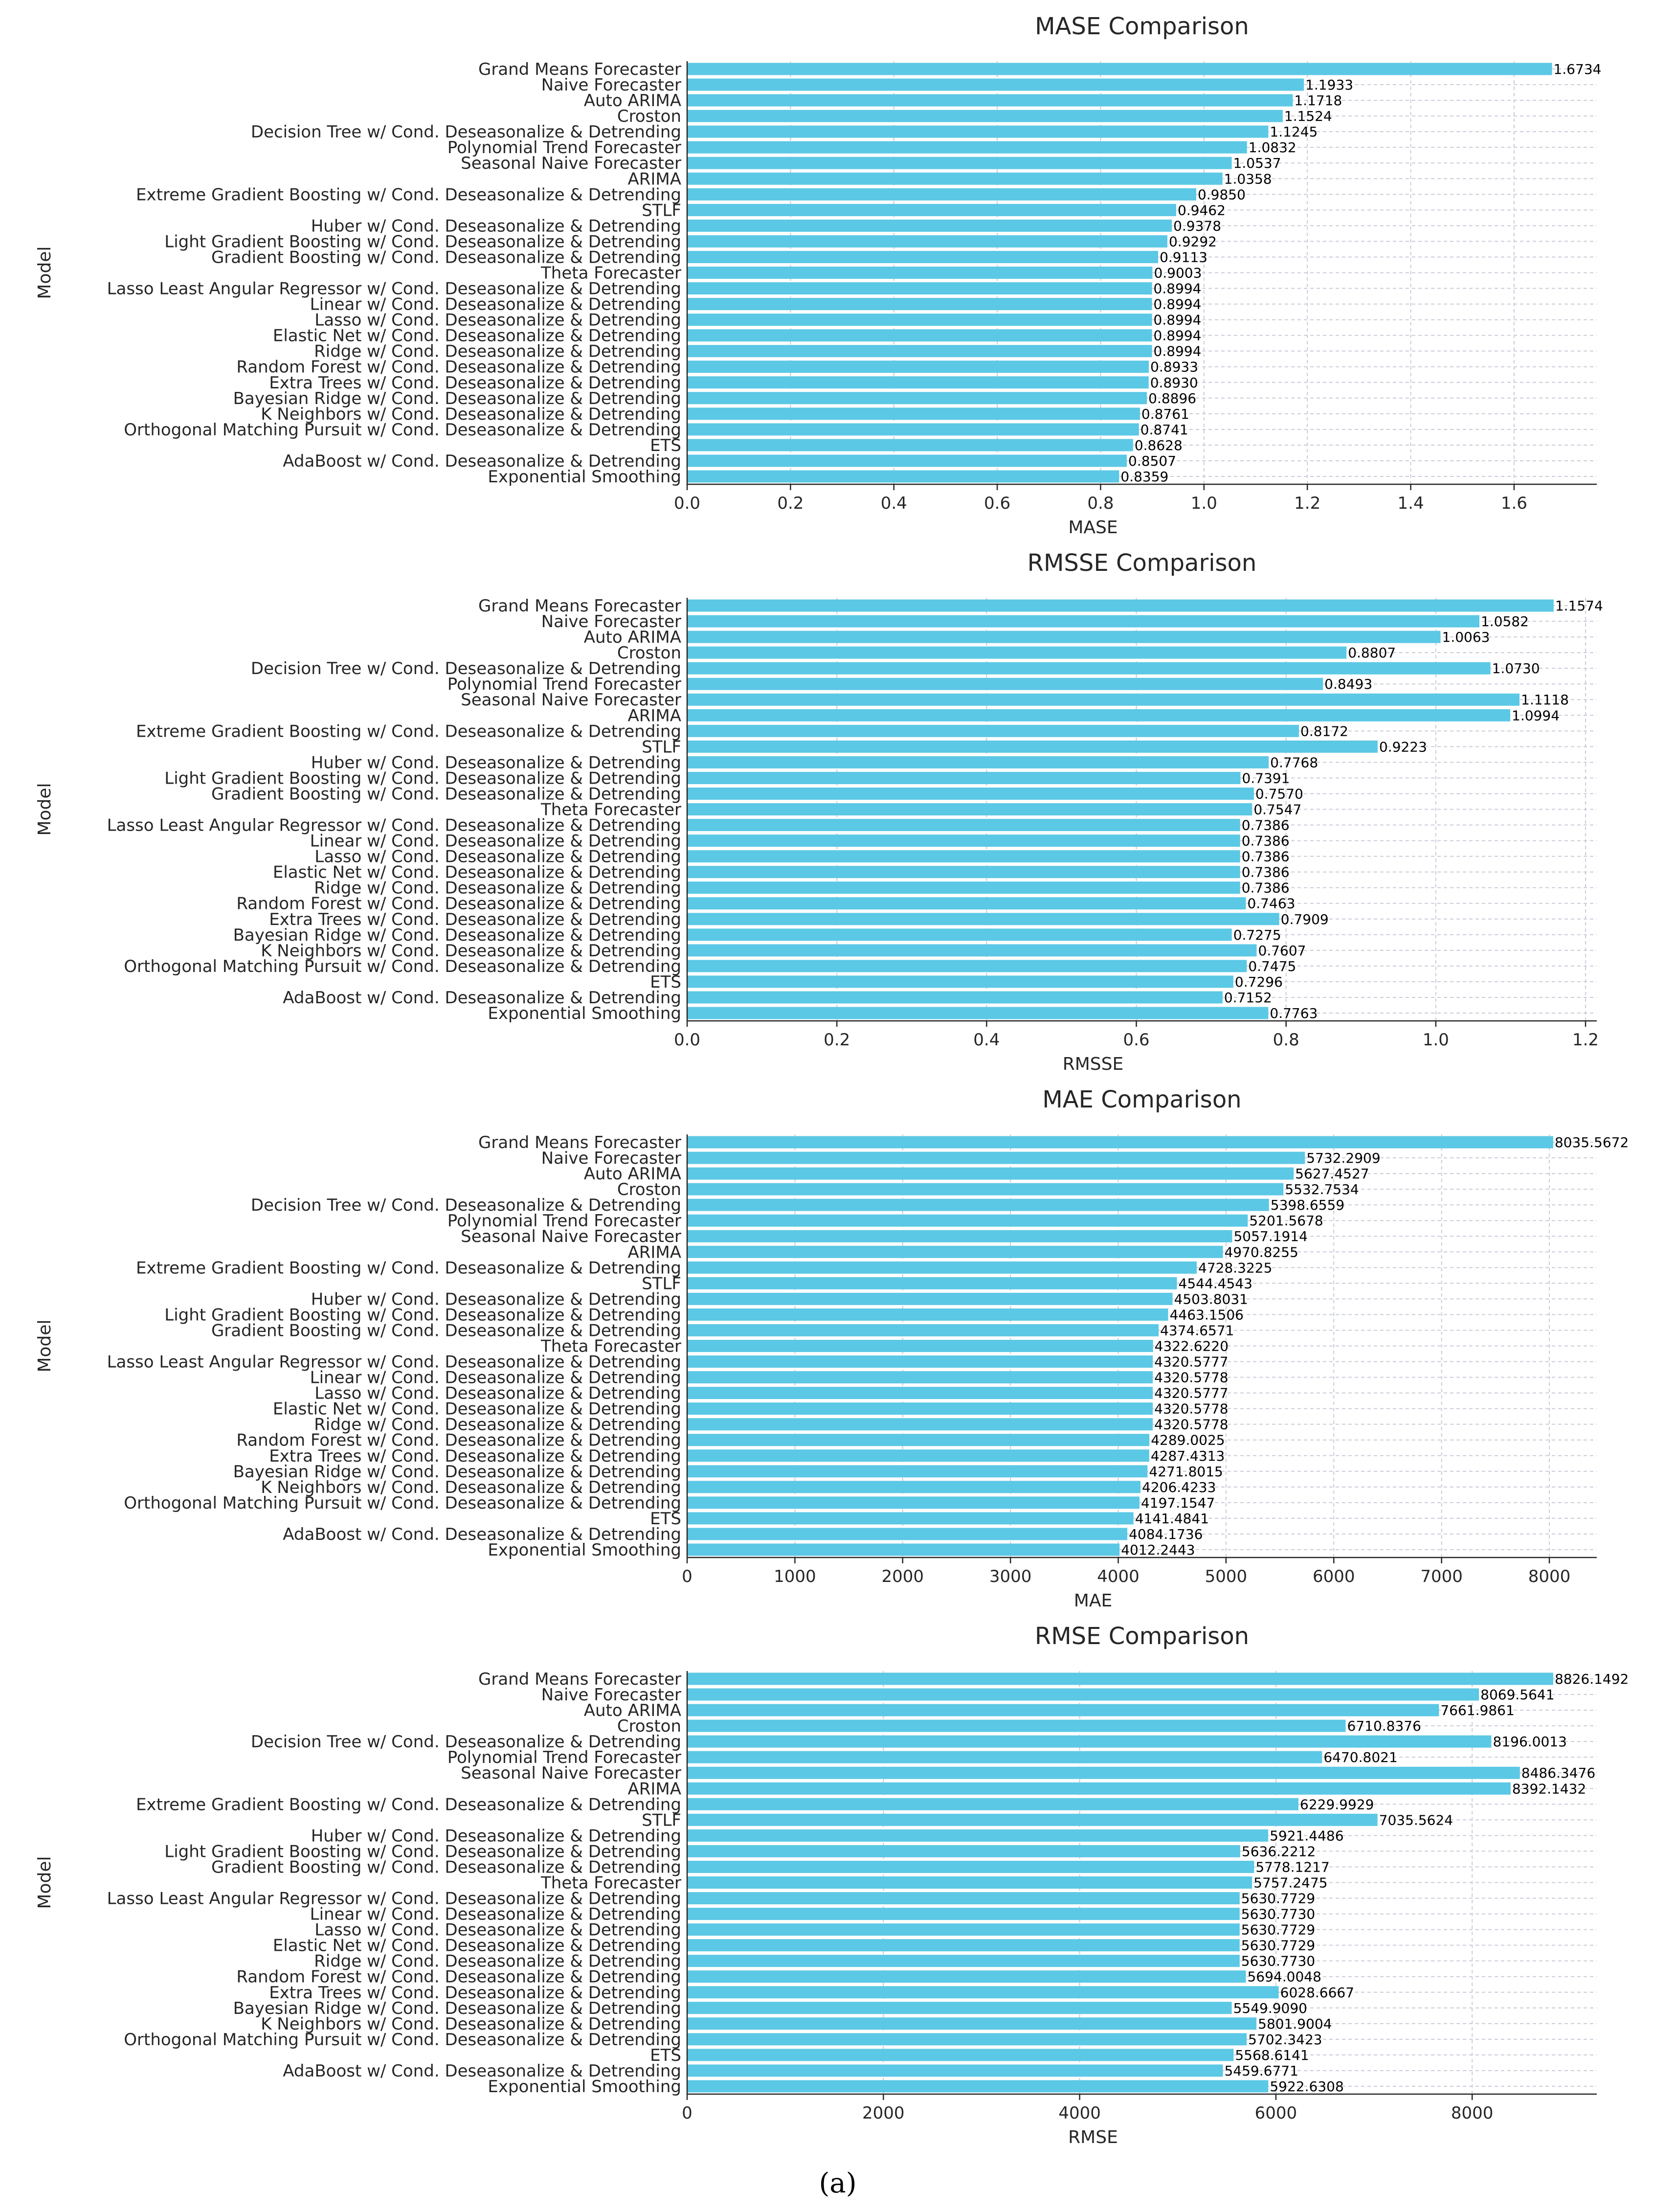 This screenshot has height=2212, width=1676. I want to click on data-label: 0.7386, so click(1266, 888).